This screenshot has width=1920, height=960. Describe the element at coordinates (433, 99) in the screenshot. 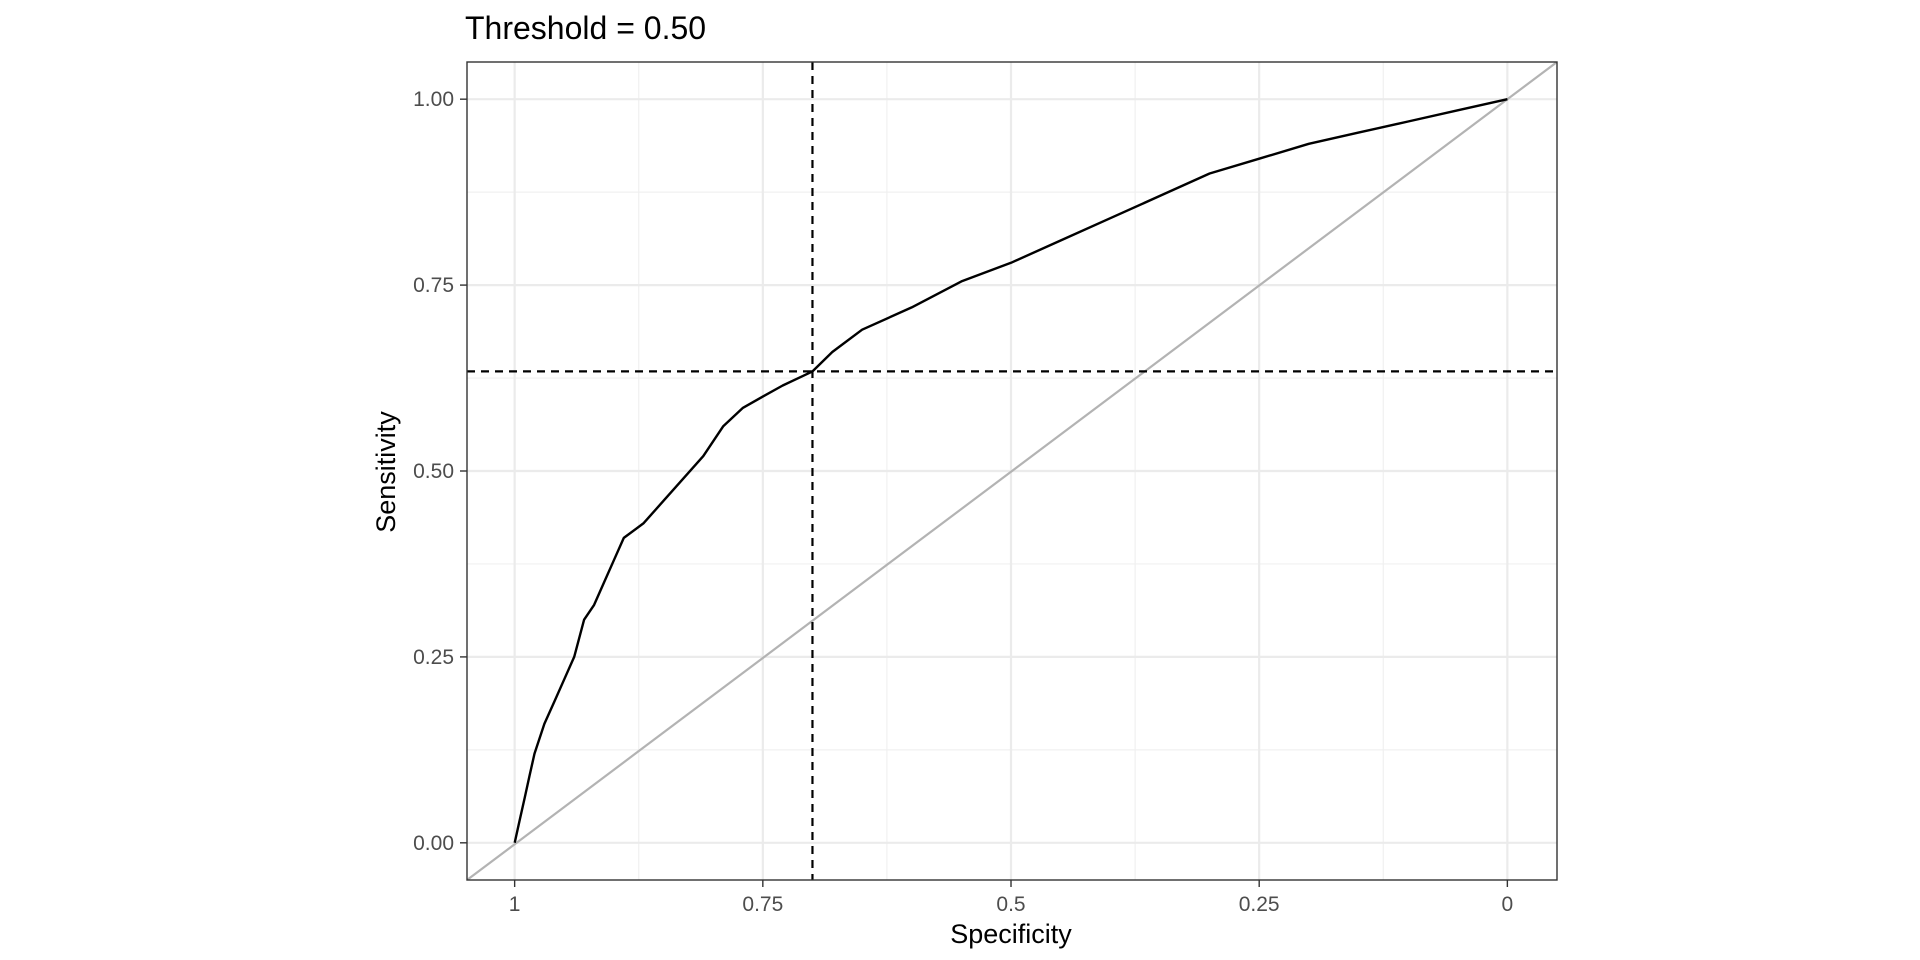

I see `y-tick-label: 1.00` at that location.